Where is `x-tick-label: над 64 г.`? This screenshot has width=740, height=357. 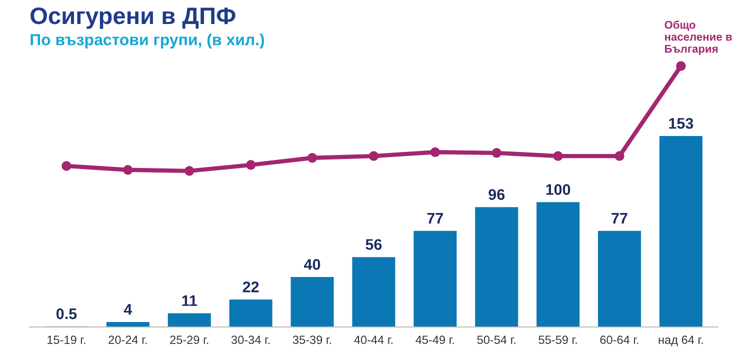
x-tick-label: над 64 г. is located at coordinates (680, 341).